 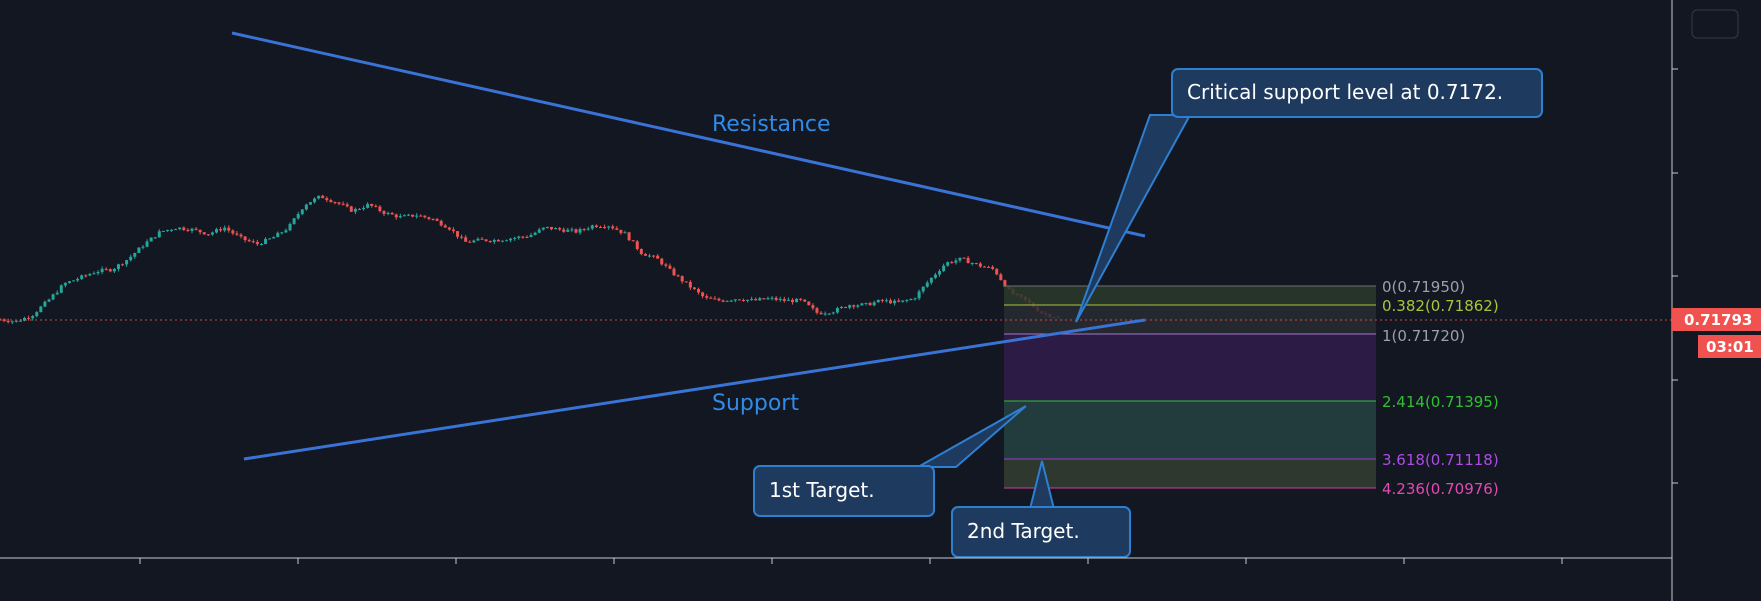 I want to click on callout-critical-box, so click(x=1357, y=93).